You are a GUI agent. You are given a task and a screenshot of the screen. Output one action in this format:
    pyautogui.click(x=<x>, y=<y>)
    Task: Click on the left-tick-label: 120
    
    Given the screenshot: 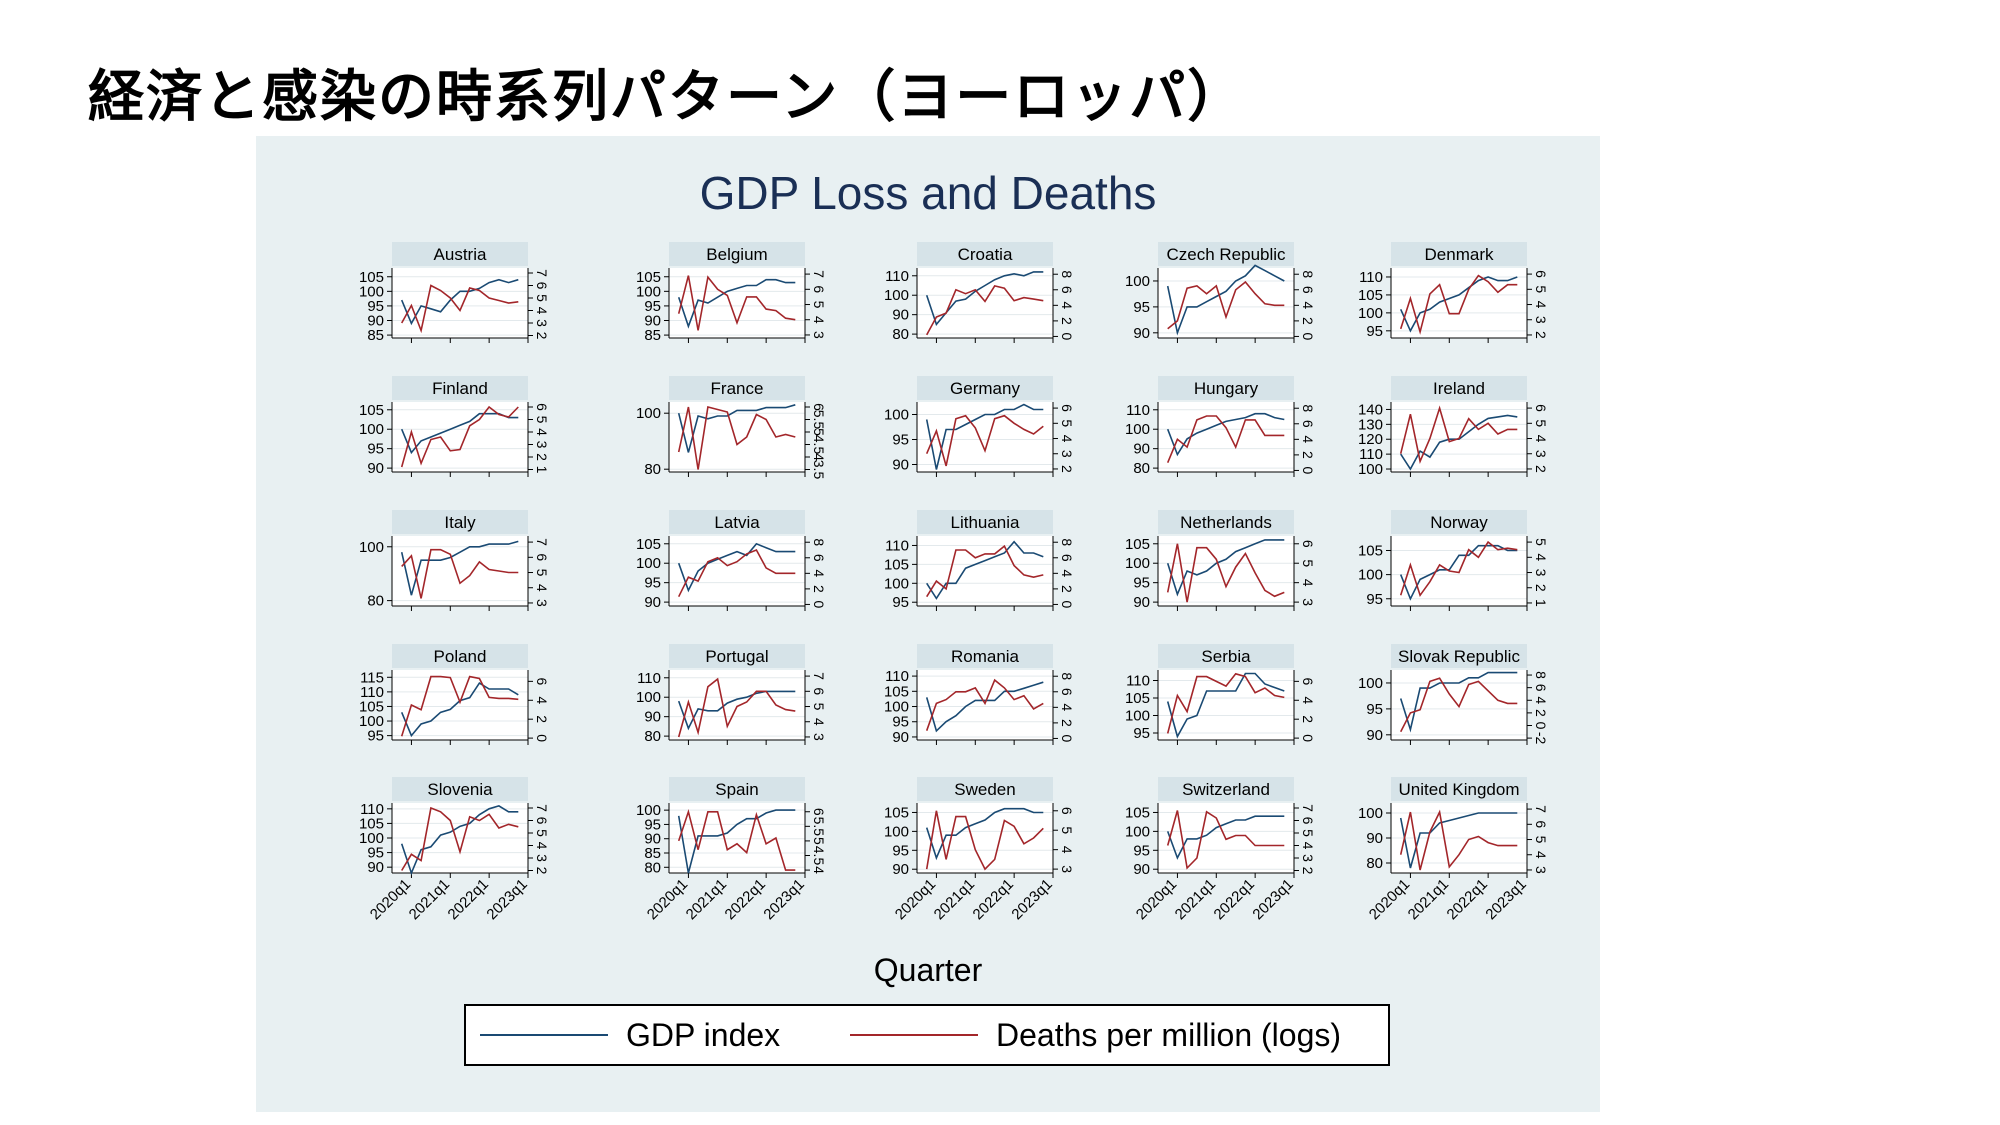 What is the action you would take?
    pyautogui.click(x=1370, y=439)
    